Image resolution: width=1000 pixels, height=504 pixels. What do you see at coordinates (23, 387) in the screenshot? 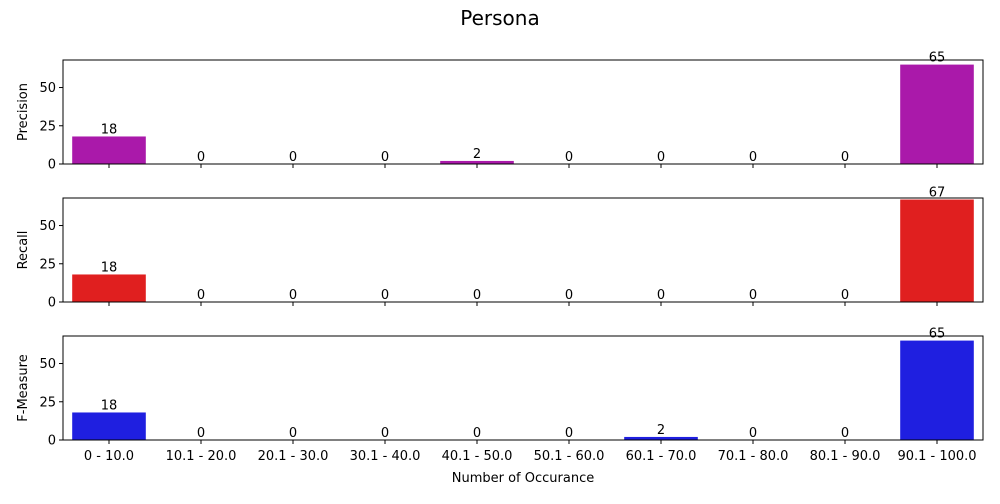
I see `y-axis-label: F-Measure` at bounding box center [23, 387].